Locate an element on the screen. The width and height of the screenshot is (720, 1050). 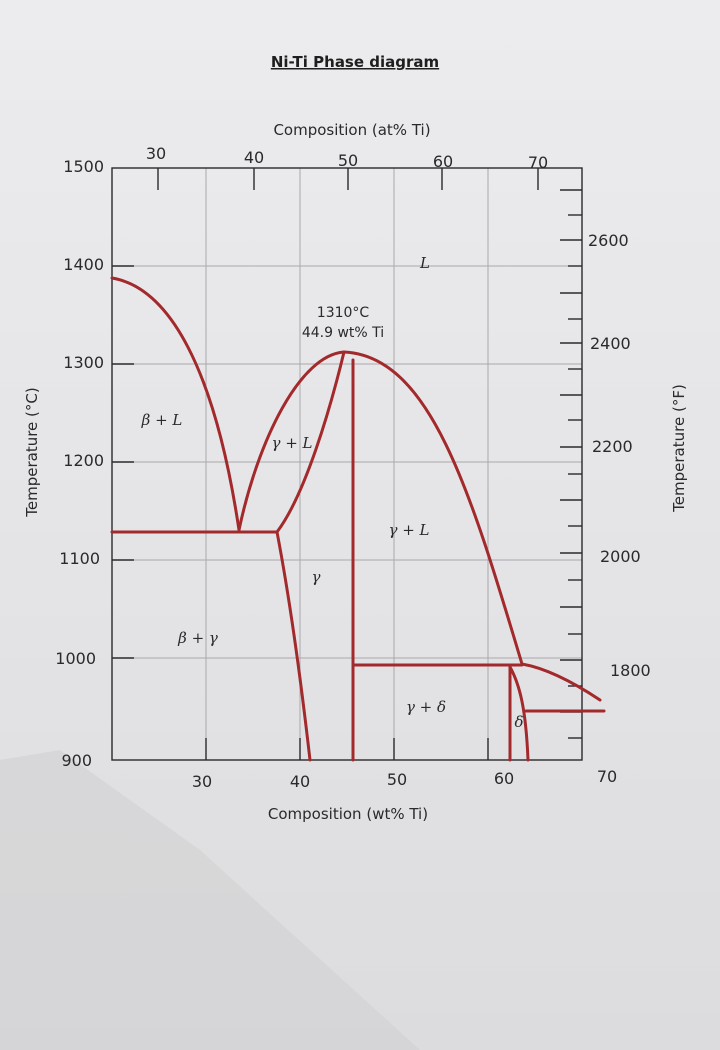
left-tick-1100: 1100 is located at coordinates (79, 558).